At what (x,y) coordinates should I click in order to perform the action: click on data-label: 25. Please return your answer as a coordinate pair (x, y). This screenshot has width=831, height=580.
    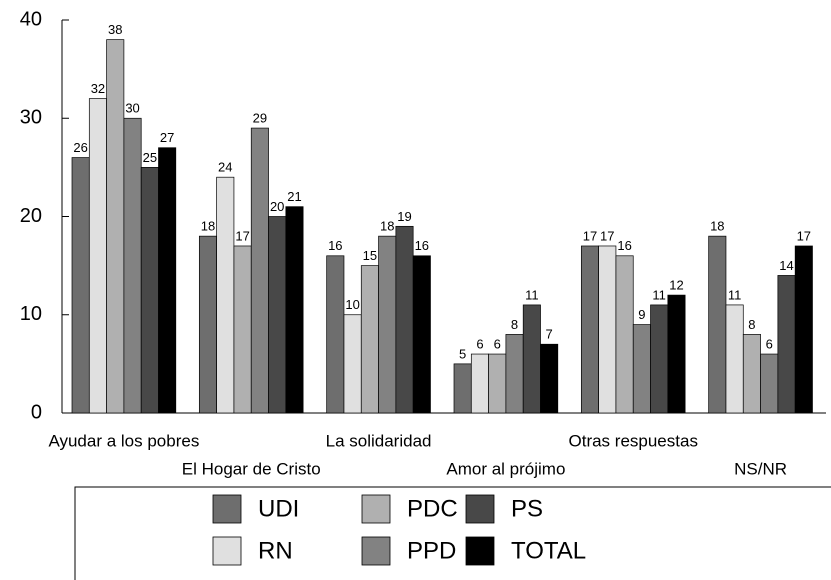
    Looking at the image, I should click on (150, 157).